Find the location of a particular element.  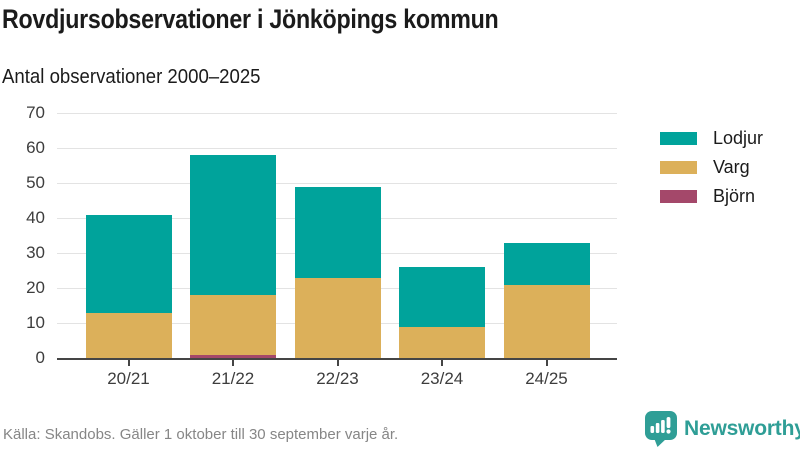

chart-legend: Lodjur Varg Björn is located at coordinates (712, 173).